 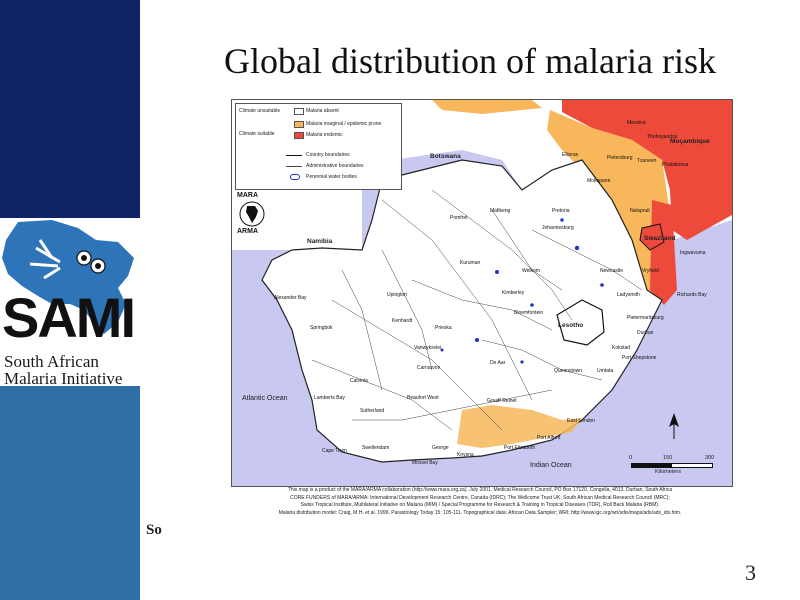 What do you see at coordinates (68, 277) in the screenshot?
I see `africa-mosquito-logo` at bounding box center [68, 277].